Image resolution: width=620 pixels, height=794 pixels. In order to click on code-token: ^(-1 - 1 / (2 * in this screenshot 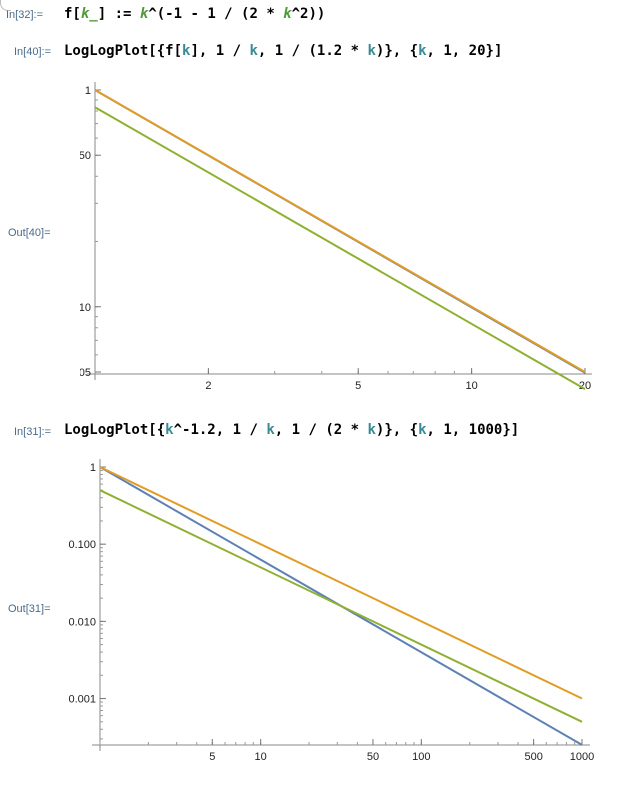, I will do `click(216, 14)`.